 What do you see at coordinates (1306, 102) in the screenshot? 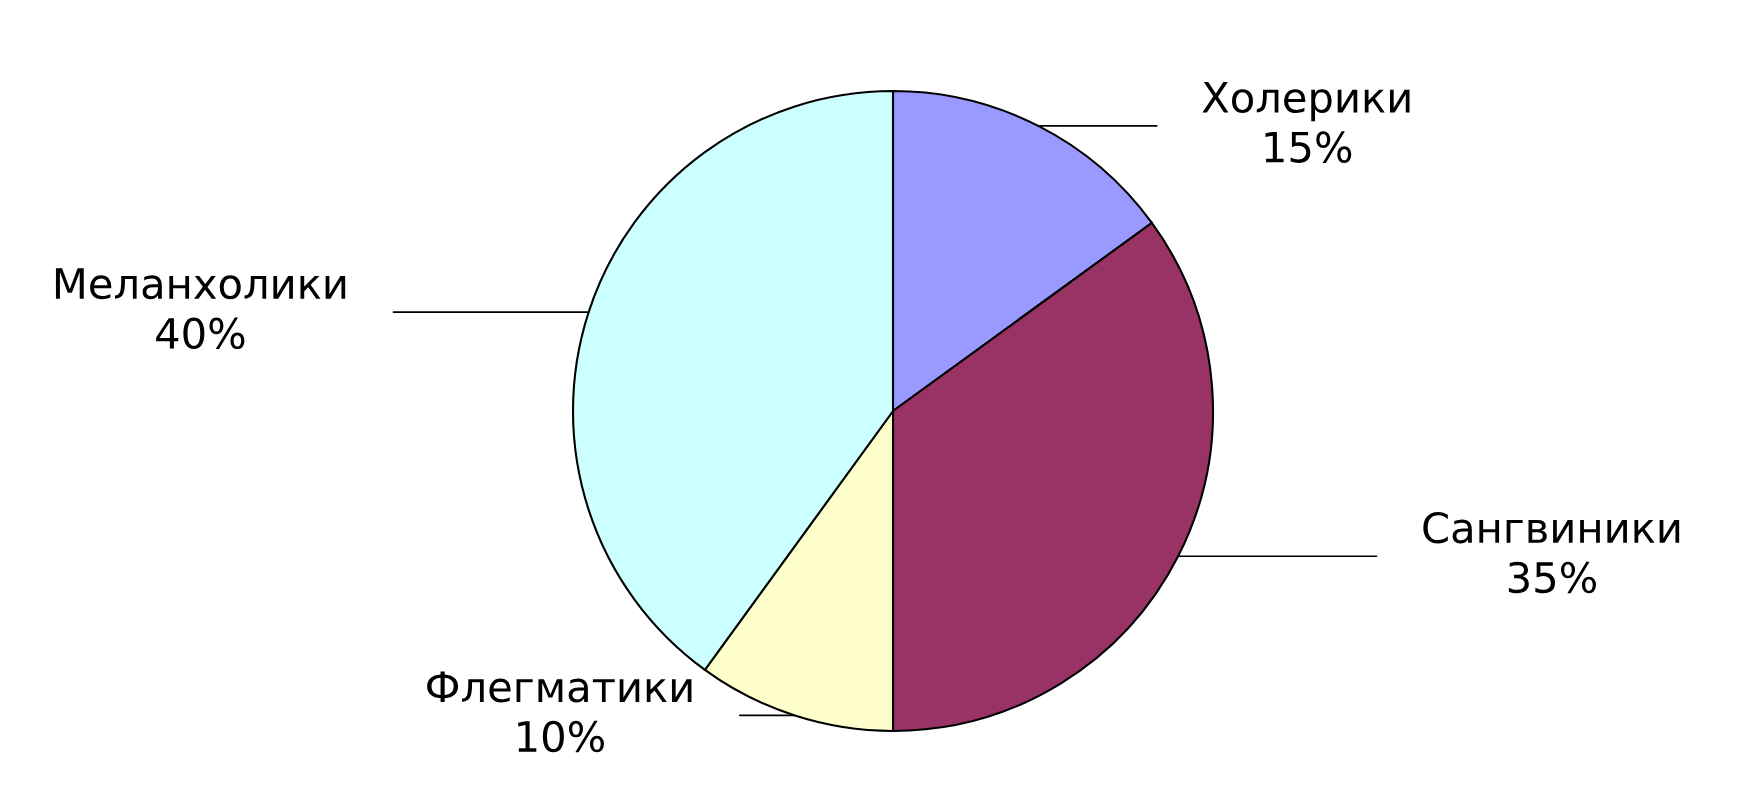
I see `slice-label: Холерики` at bounding box center [1306, 102].